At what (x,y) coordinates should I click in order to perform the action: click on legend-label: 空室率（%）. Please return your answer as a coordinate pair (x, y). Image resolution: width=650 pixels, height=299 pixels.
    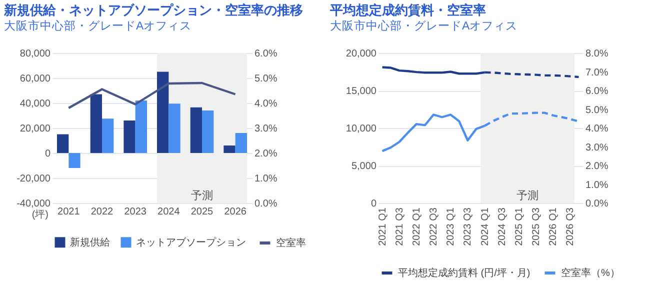
    Looking at the image, I should click on (590, 273).